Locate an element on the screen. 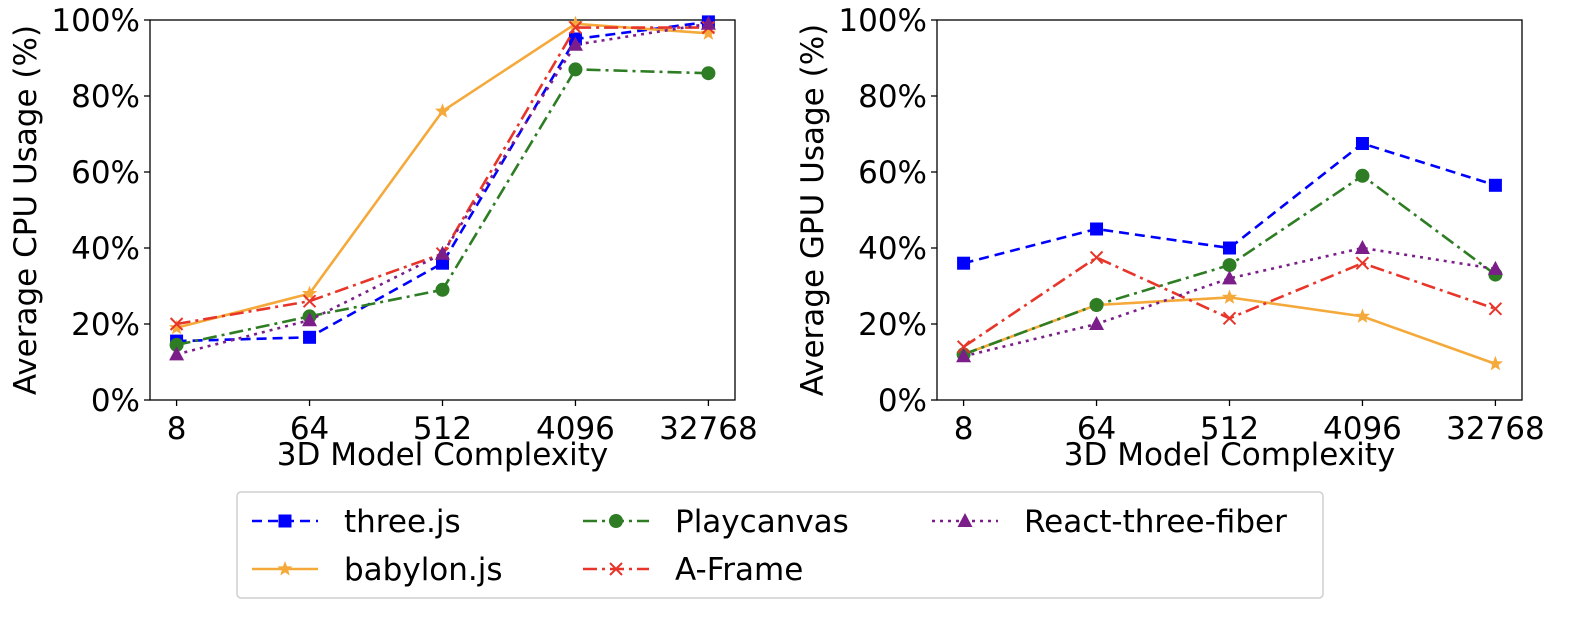 The width and height of the screenshot is (1596, 620). series-three-js is located at coordinates (1229, 203).